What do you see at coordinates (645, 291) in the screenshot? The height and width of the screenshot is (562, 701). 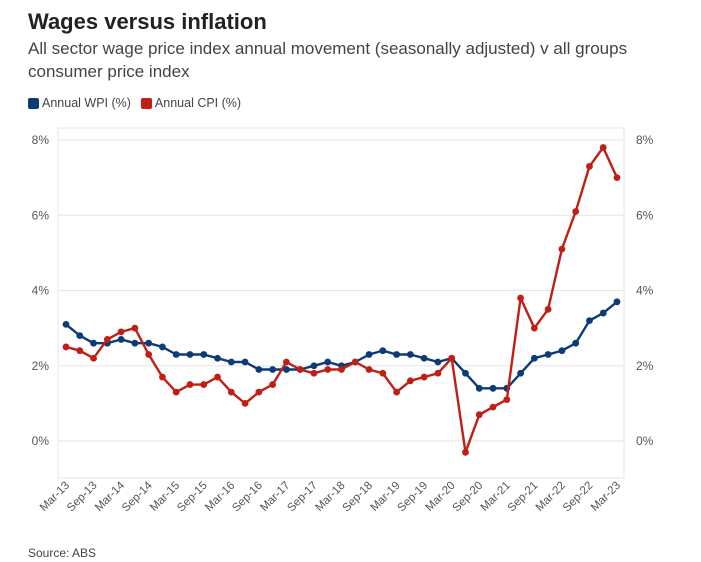 I see `y-tick-label-right: 4%` at bounding box center [645, 291].